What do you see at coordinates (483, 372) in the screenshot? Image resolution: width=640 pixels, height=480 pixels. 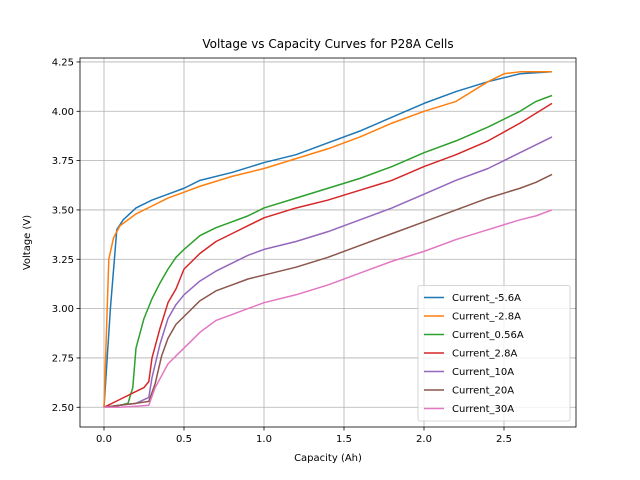 I see `legend-label: Current_10A` at bounding box center [483, 372].